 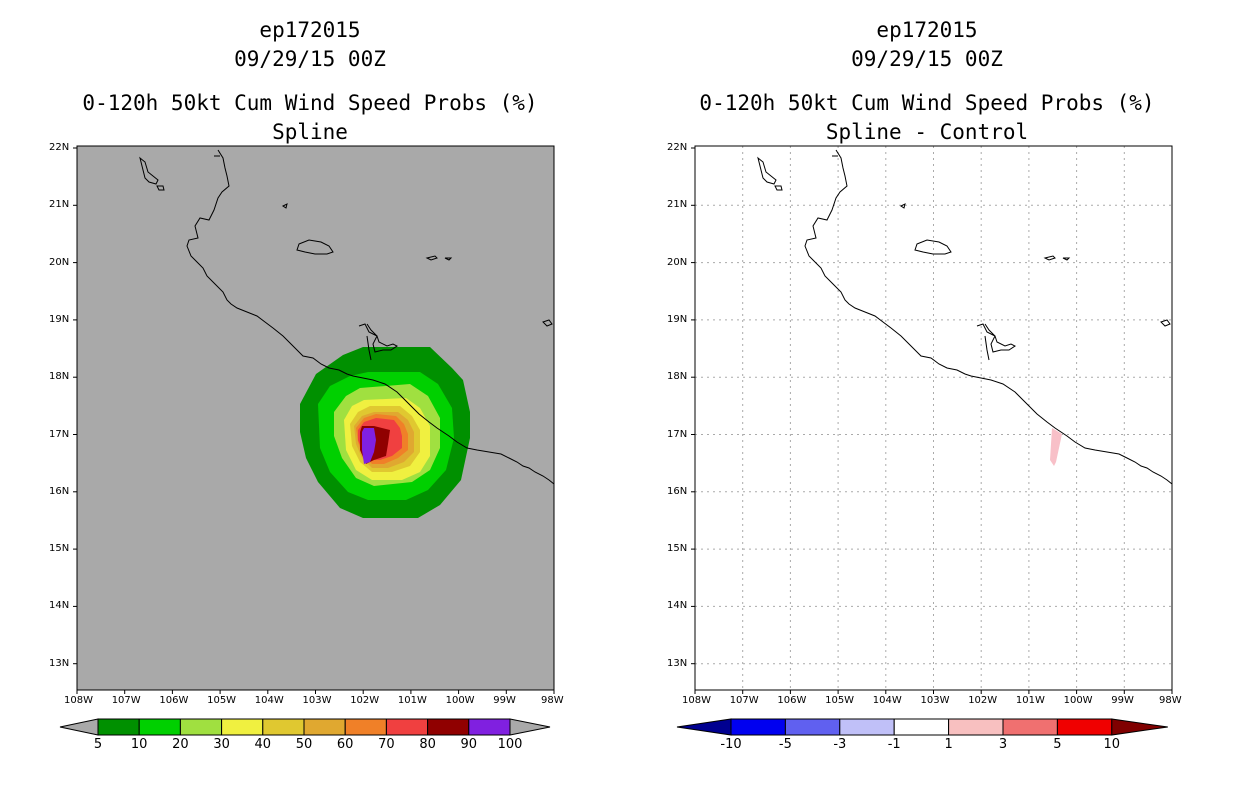 I want to click on right-lon-label: 106W, so click(x=792, y=700).